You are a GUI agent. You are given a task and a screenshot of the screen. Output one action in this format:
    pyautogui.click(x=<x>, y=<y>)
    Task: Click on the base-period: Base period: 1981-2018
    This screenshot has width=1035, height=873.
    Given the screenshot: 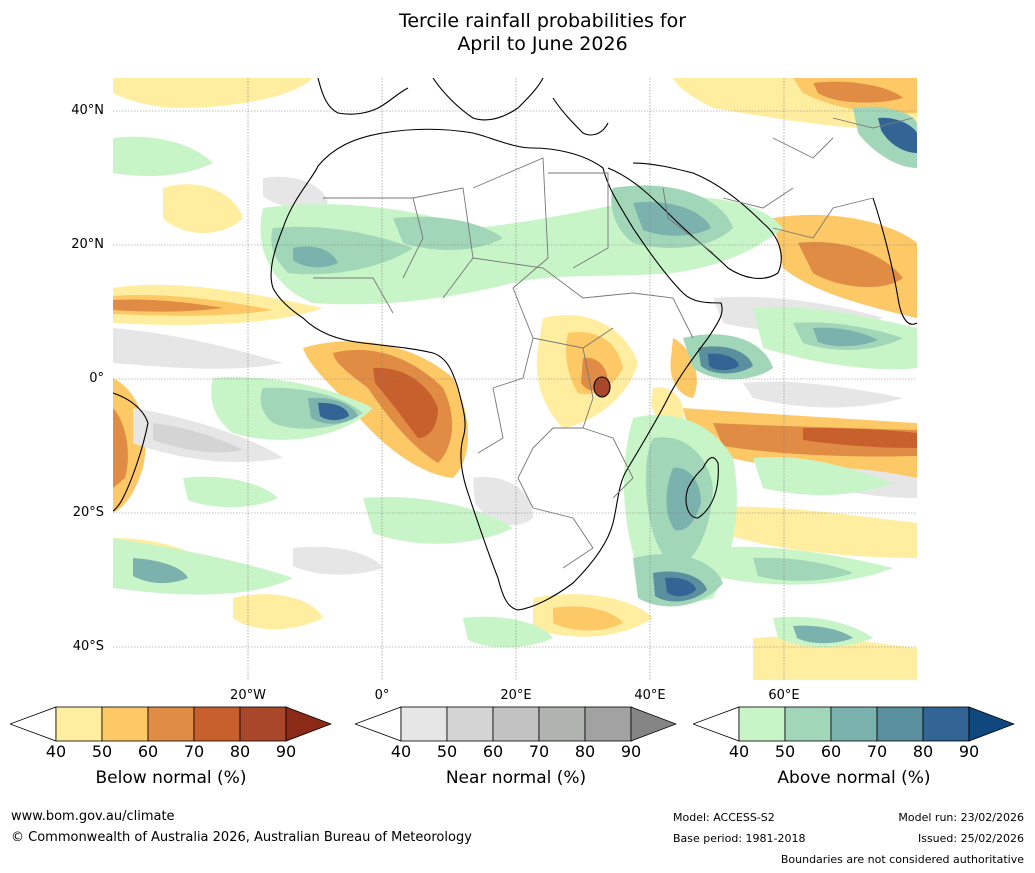 What is the action you would take?
    pyautogui.click(x=739, y=838)
    